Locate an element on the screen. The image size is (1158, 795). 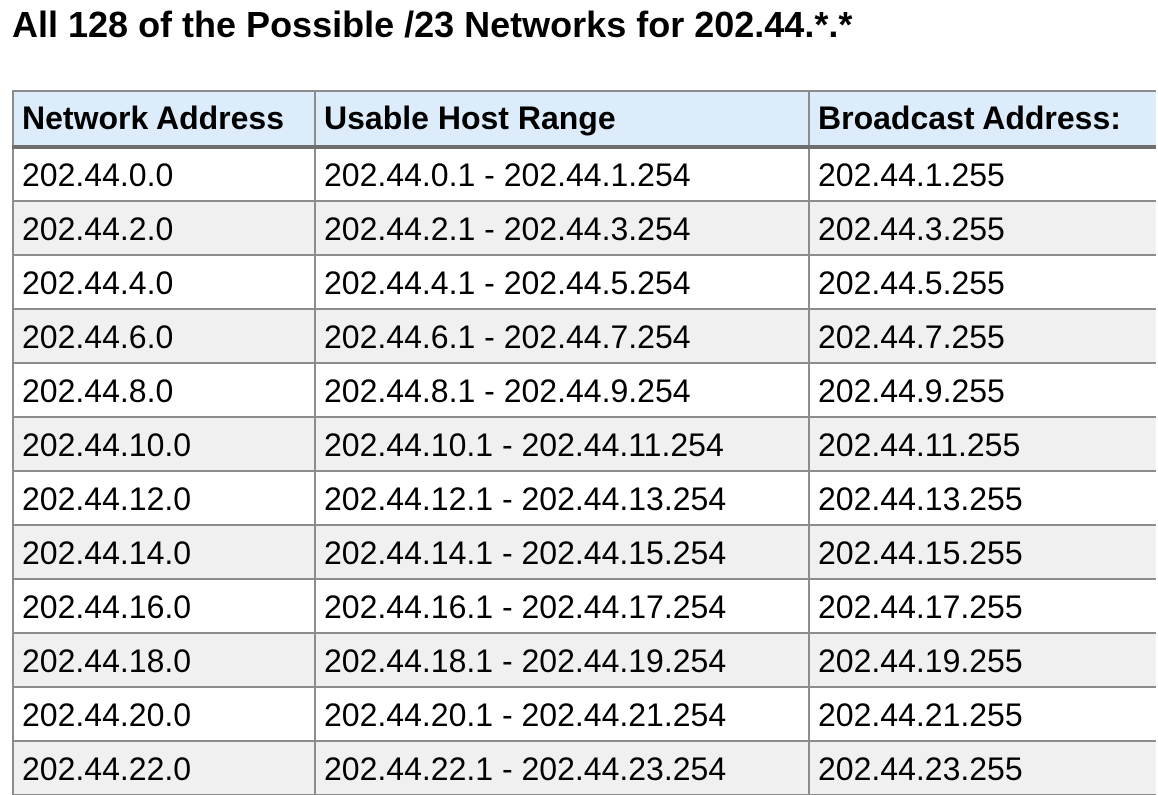
usable-host-range-cell: 202.44.14.1 - 202.44.15.254 is located at coordinates (562, 552).